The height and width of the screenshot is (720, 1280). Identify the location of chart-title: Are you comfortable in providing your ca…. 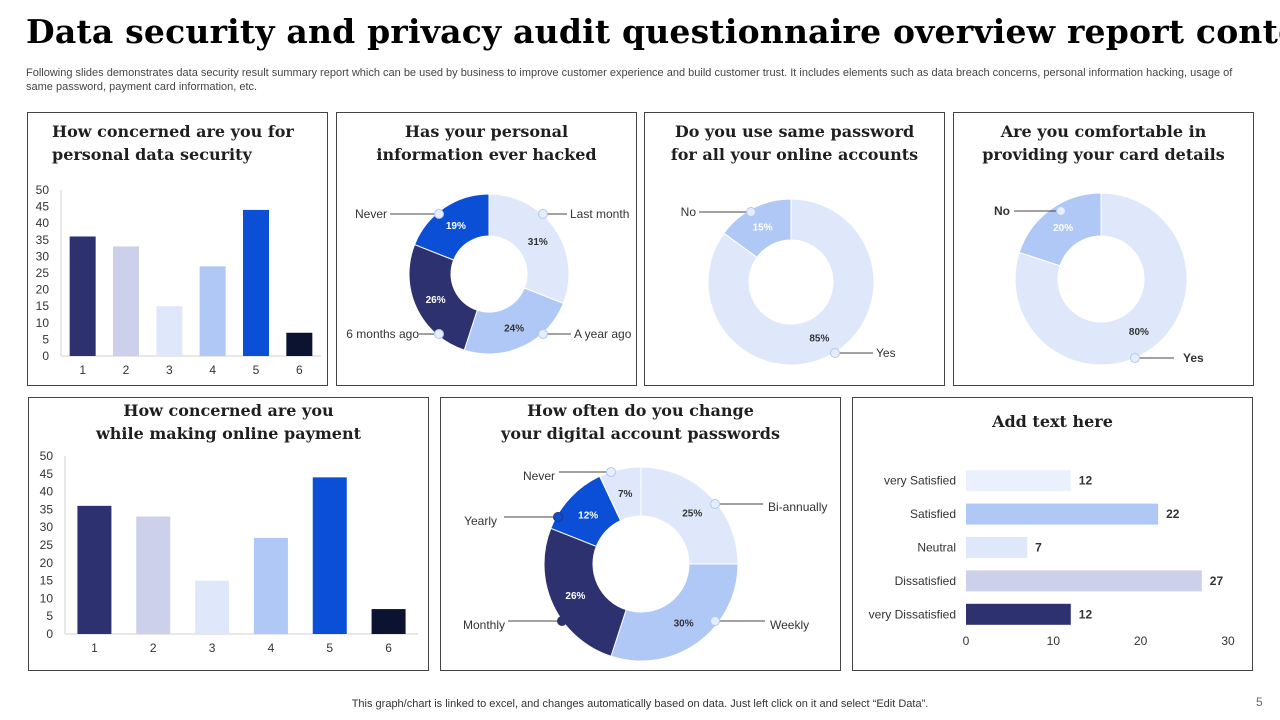
(1103, 143).